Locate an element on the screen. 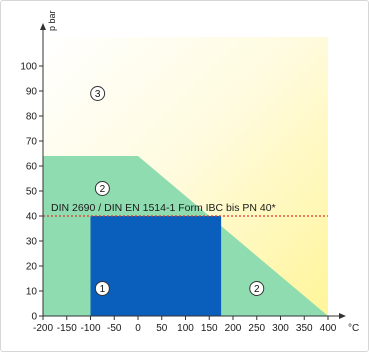 The height and width of the screenshot is (352, 369). y-axis-title: p bar is located at coordinates (52, 20).